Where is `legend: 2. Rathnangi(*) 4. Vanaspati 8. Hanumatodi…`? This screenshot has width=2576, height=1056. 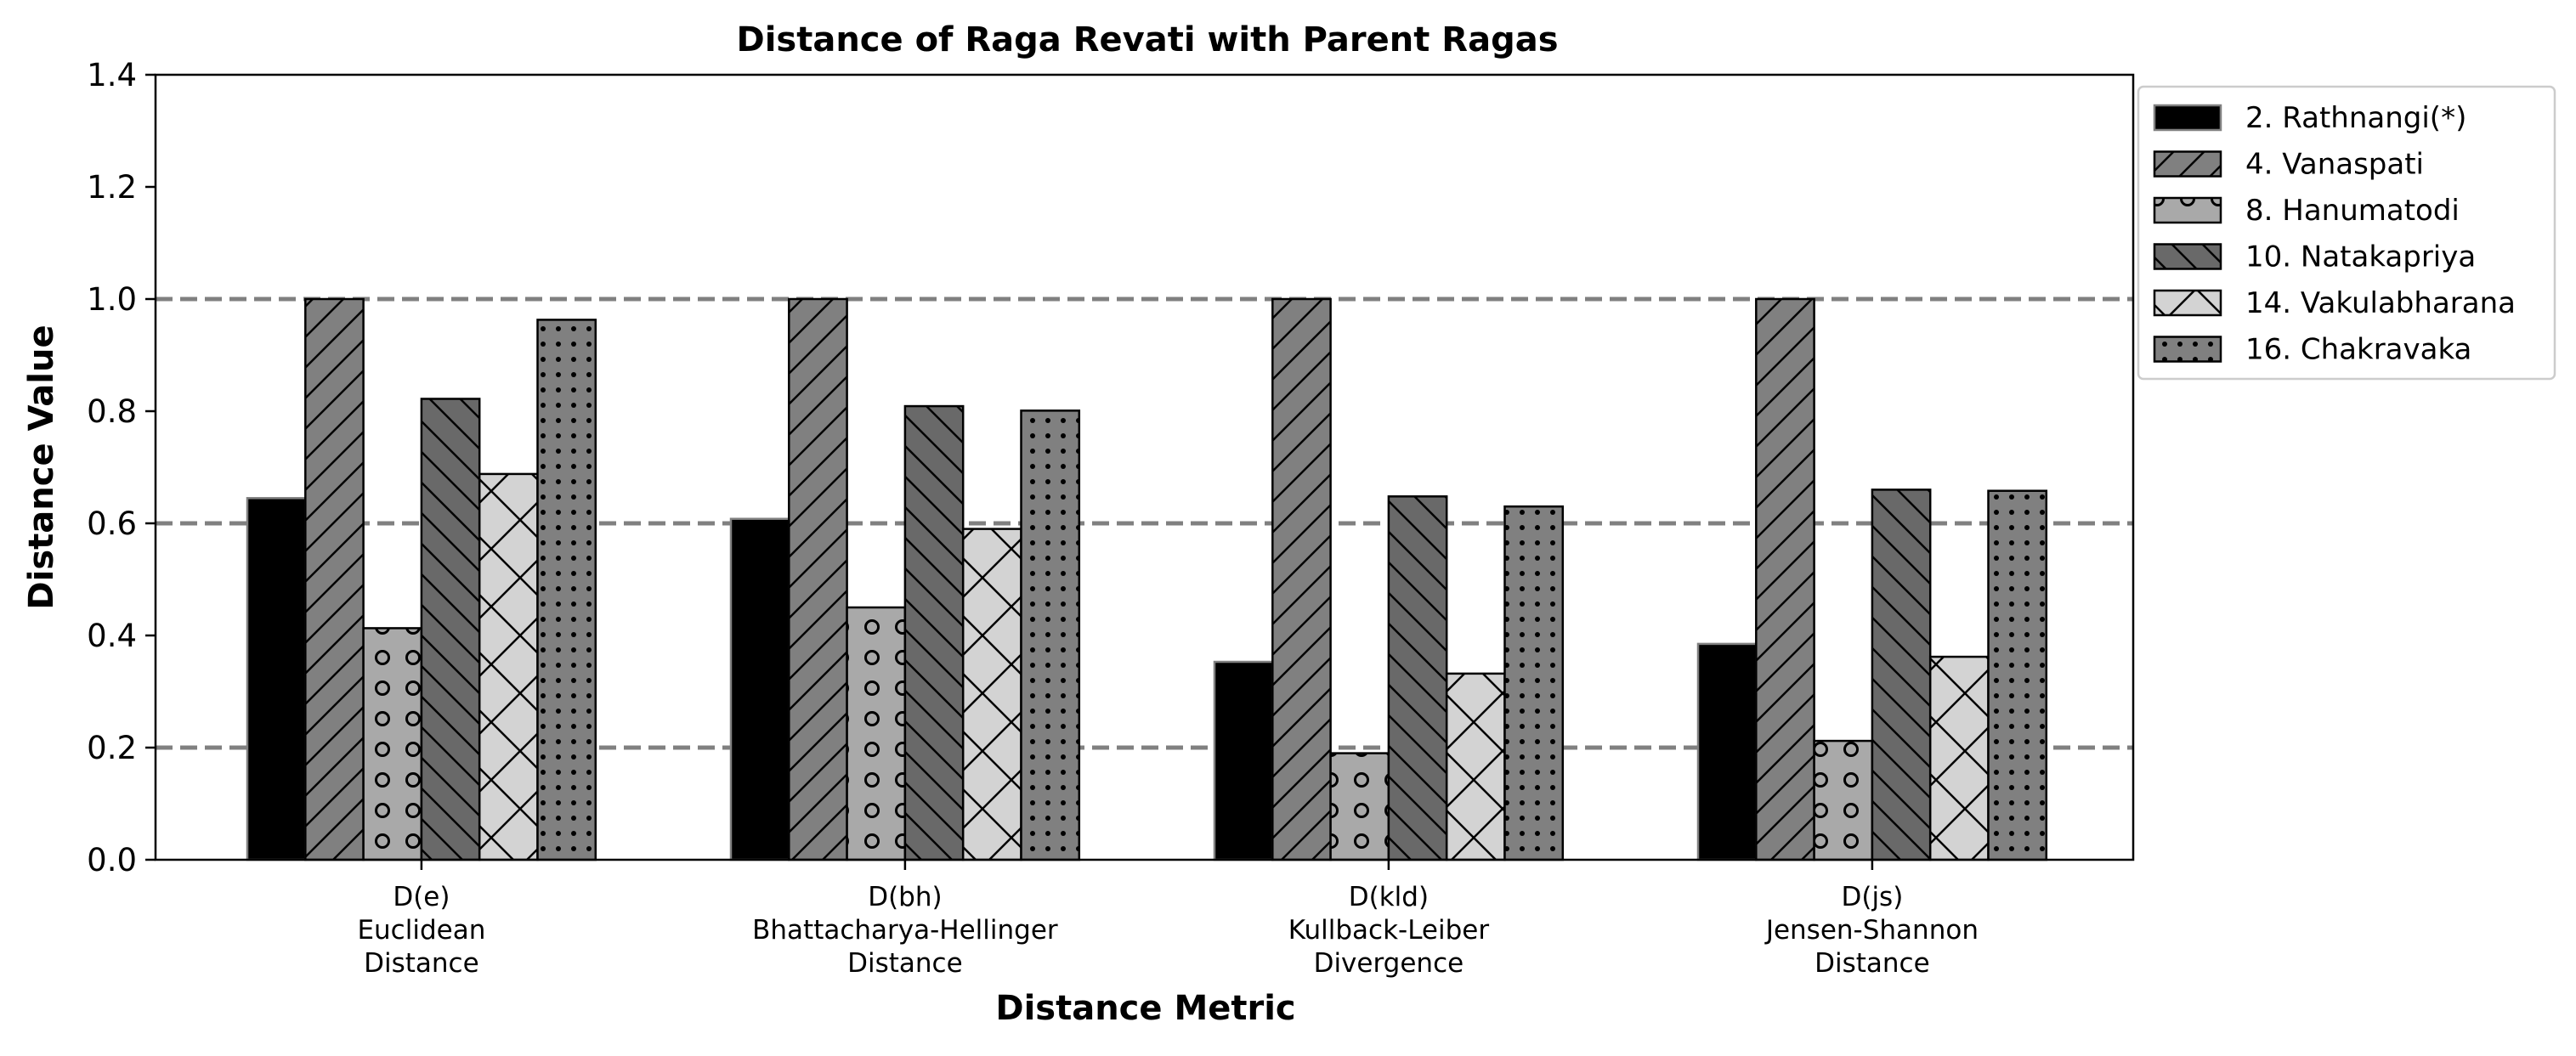 legend: 2. Rathnangi(*) 4. Vanaspati 8. Hanumatodi… is located at coordinates (2346, 233).